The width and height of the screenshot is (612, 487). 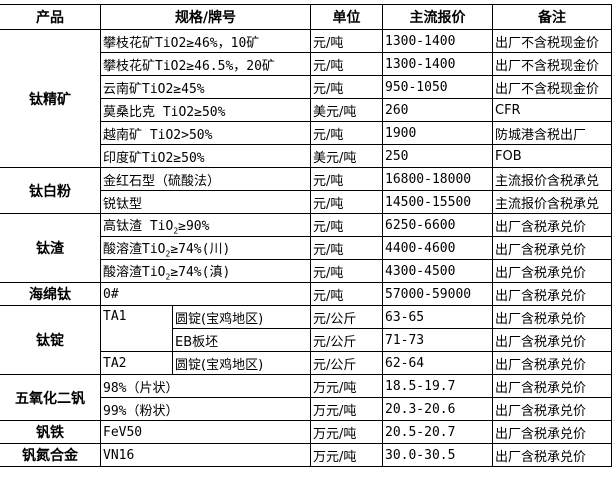 I want to click on header-spec: 规格/牌号, so click(x=205, y=17).